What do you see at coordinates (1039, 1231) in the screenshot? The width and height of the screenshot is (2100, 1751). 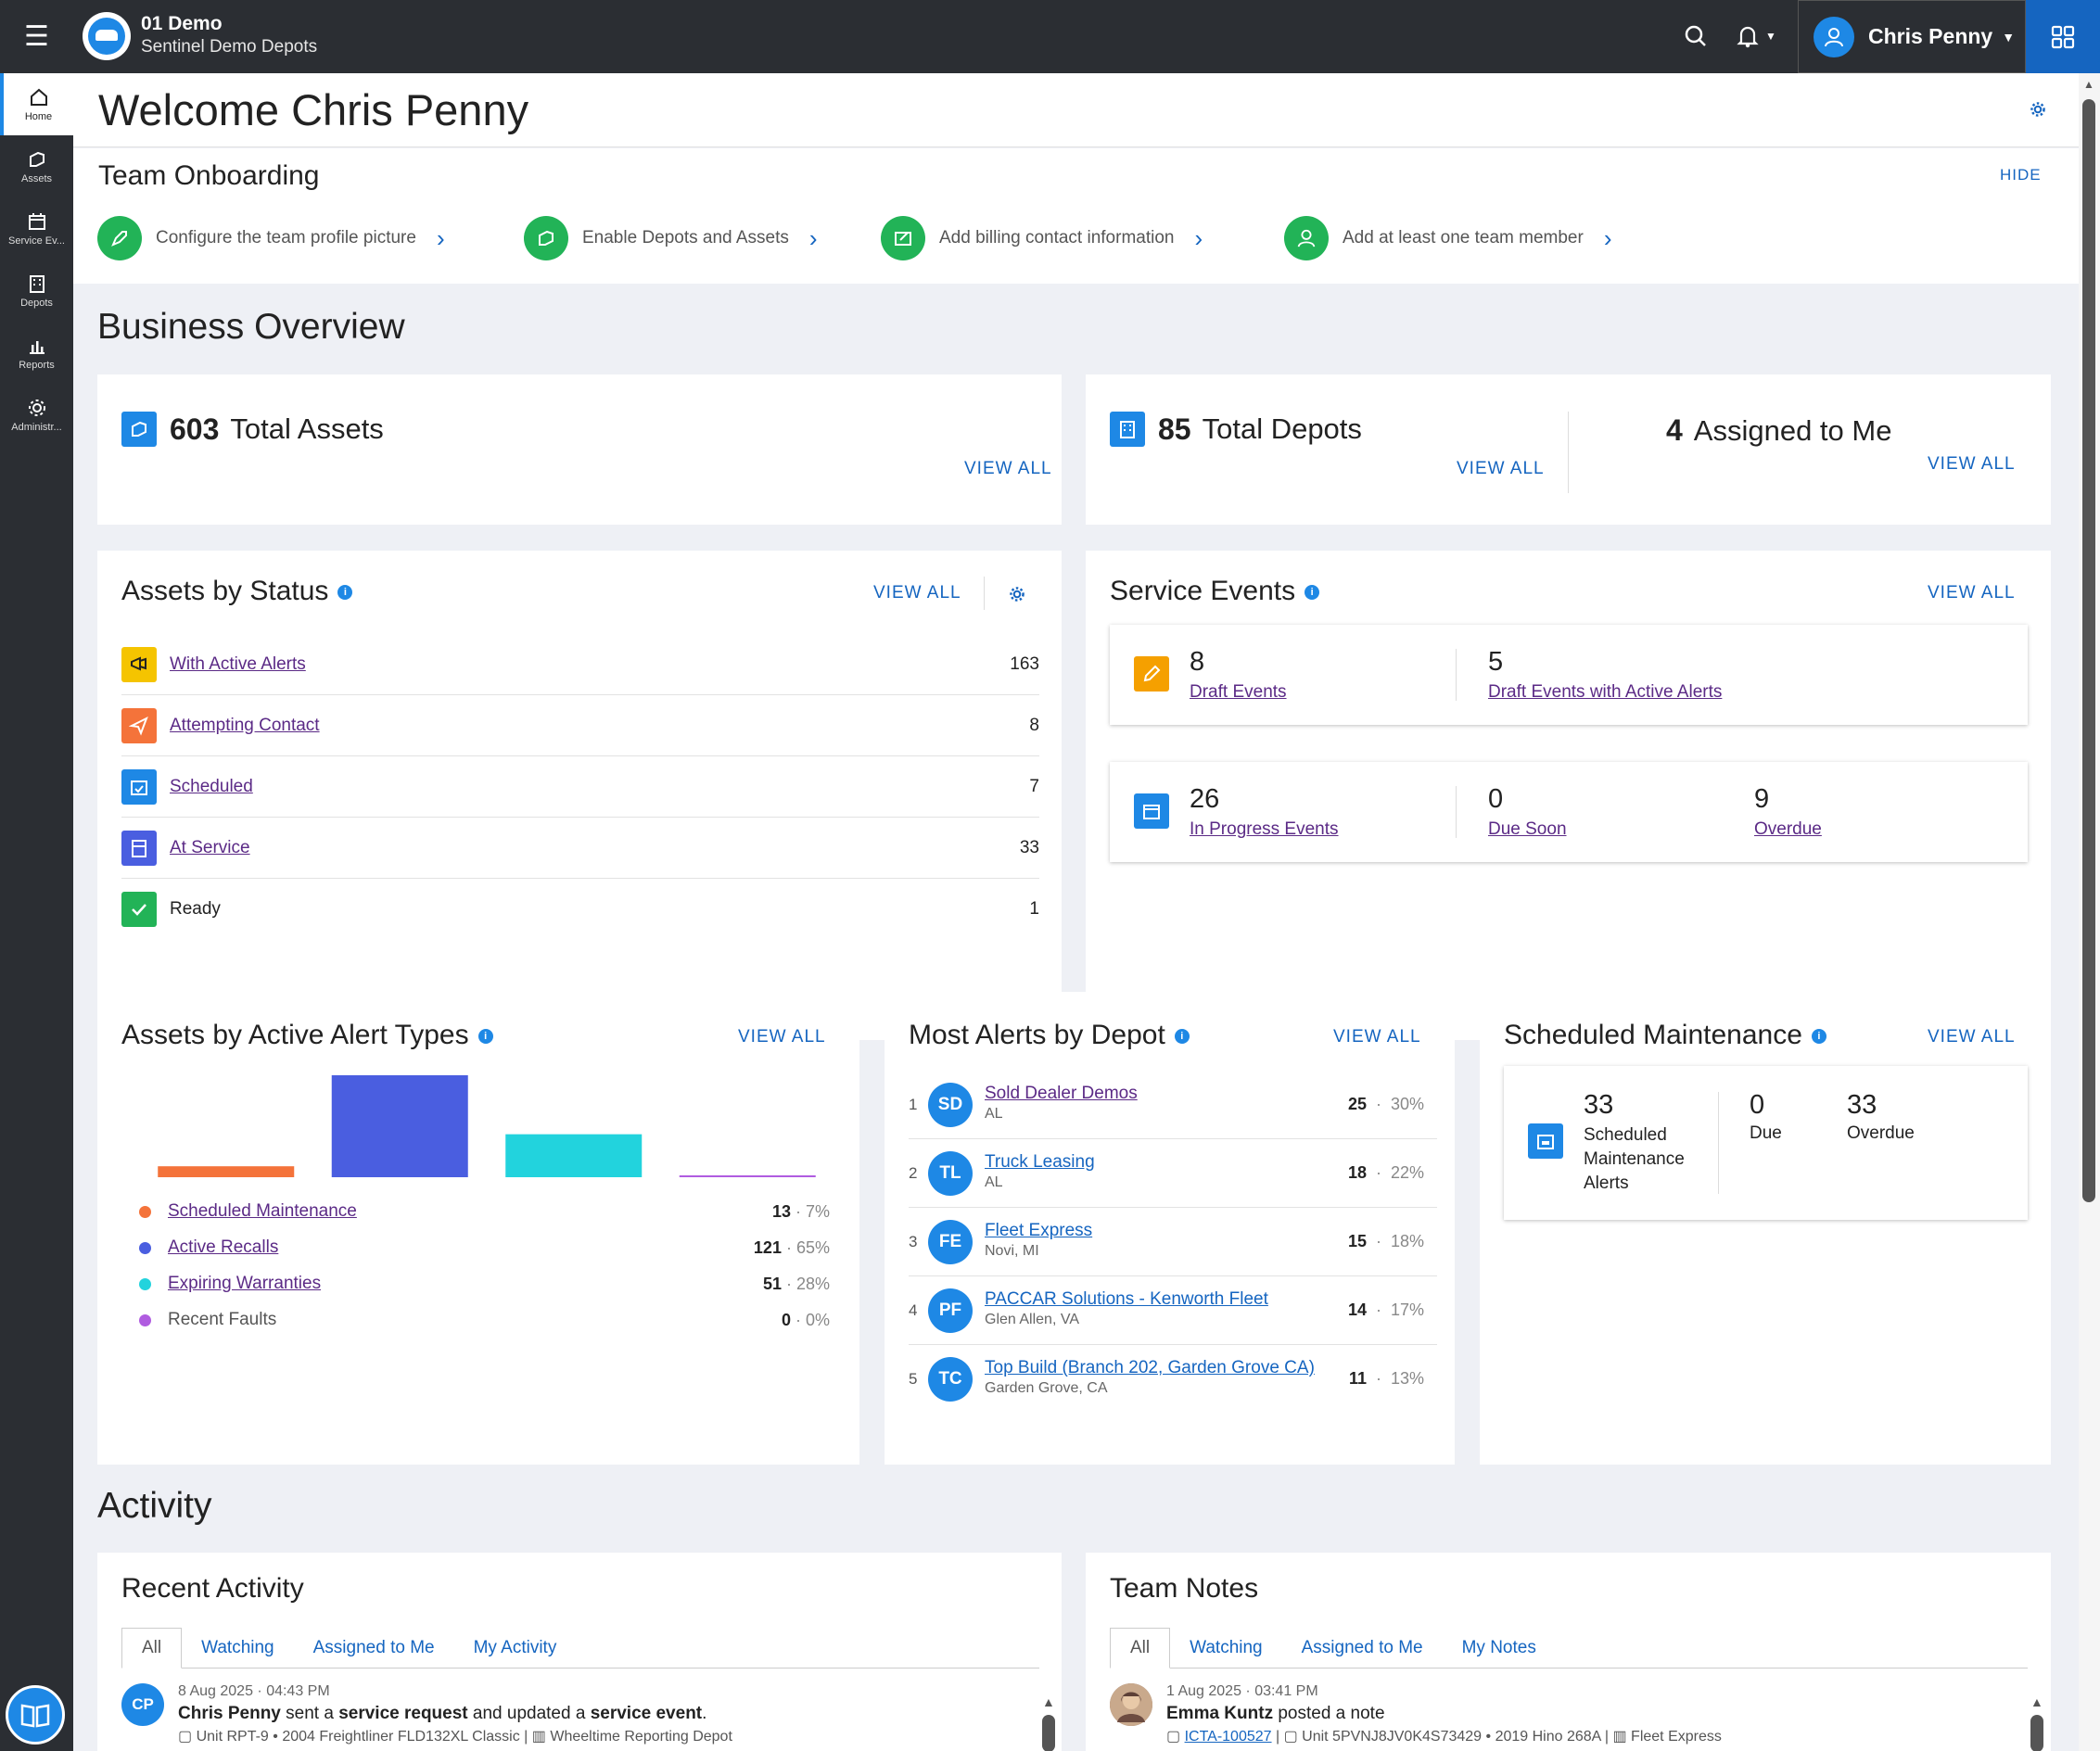 I see `depot-link: Fleet Express` at bounding box center [1039, 1231].